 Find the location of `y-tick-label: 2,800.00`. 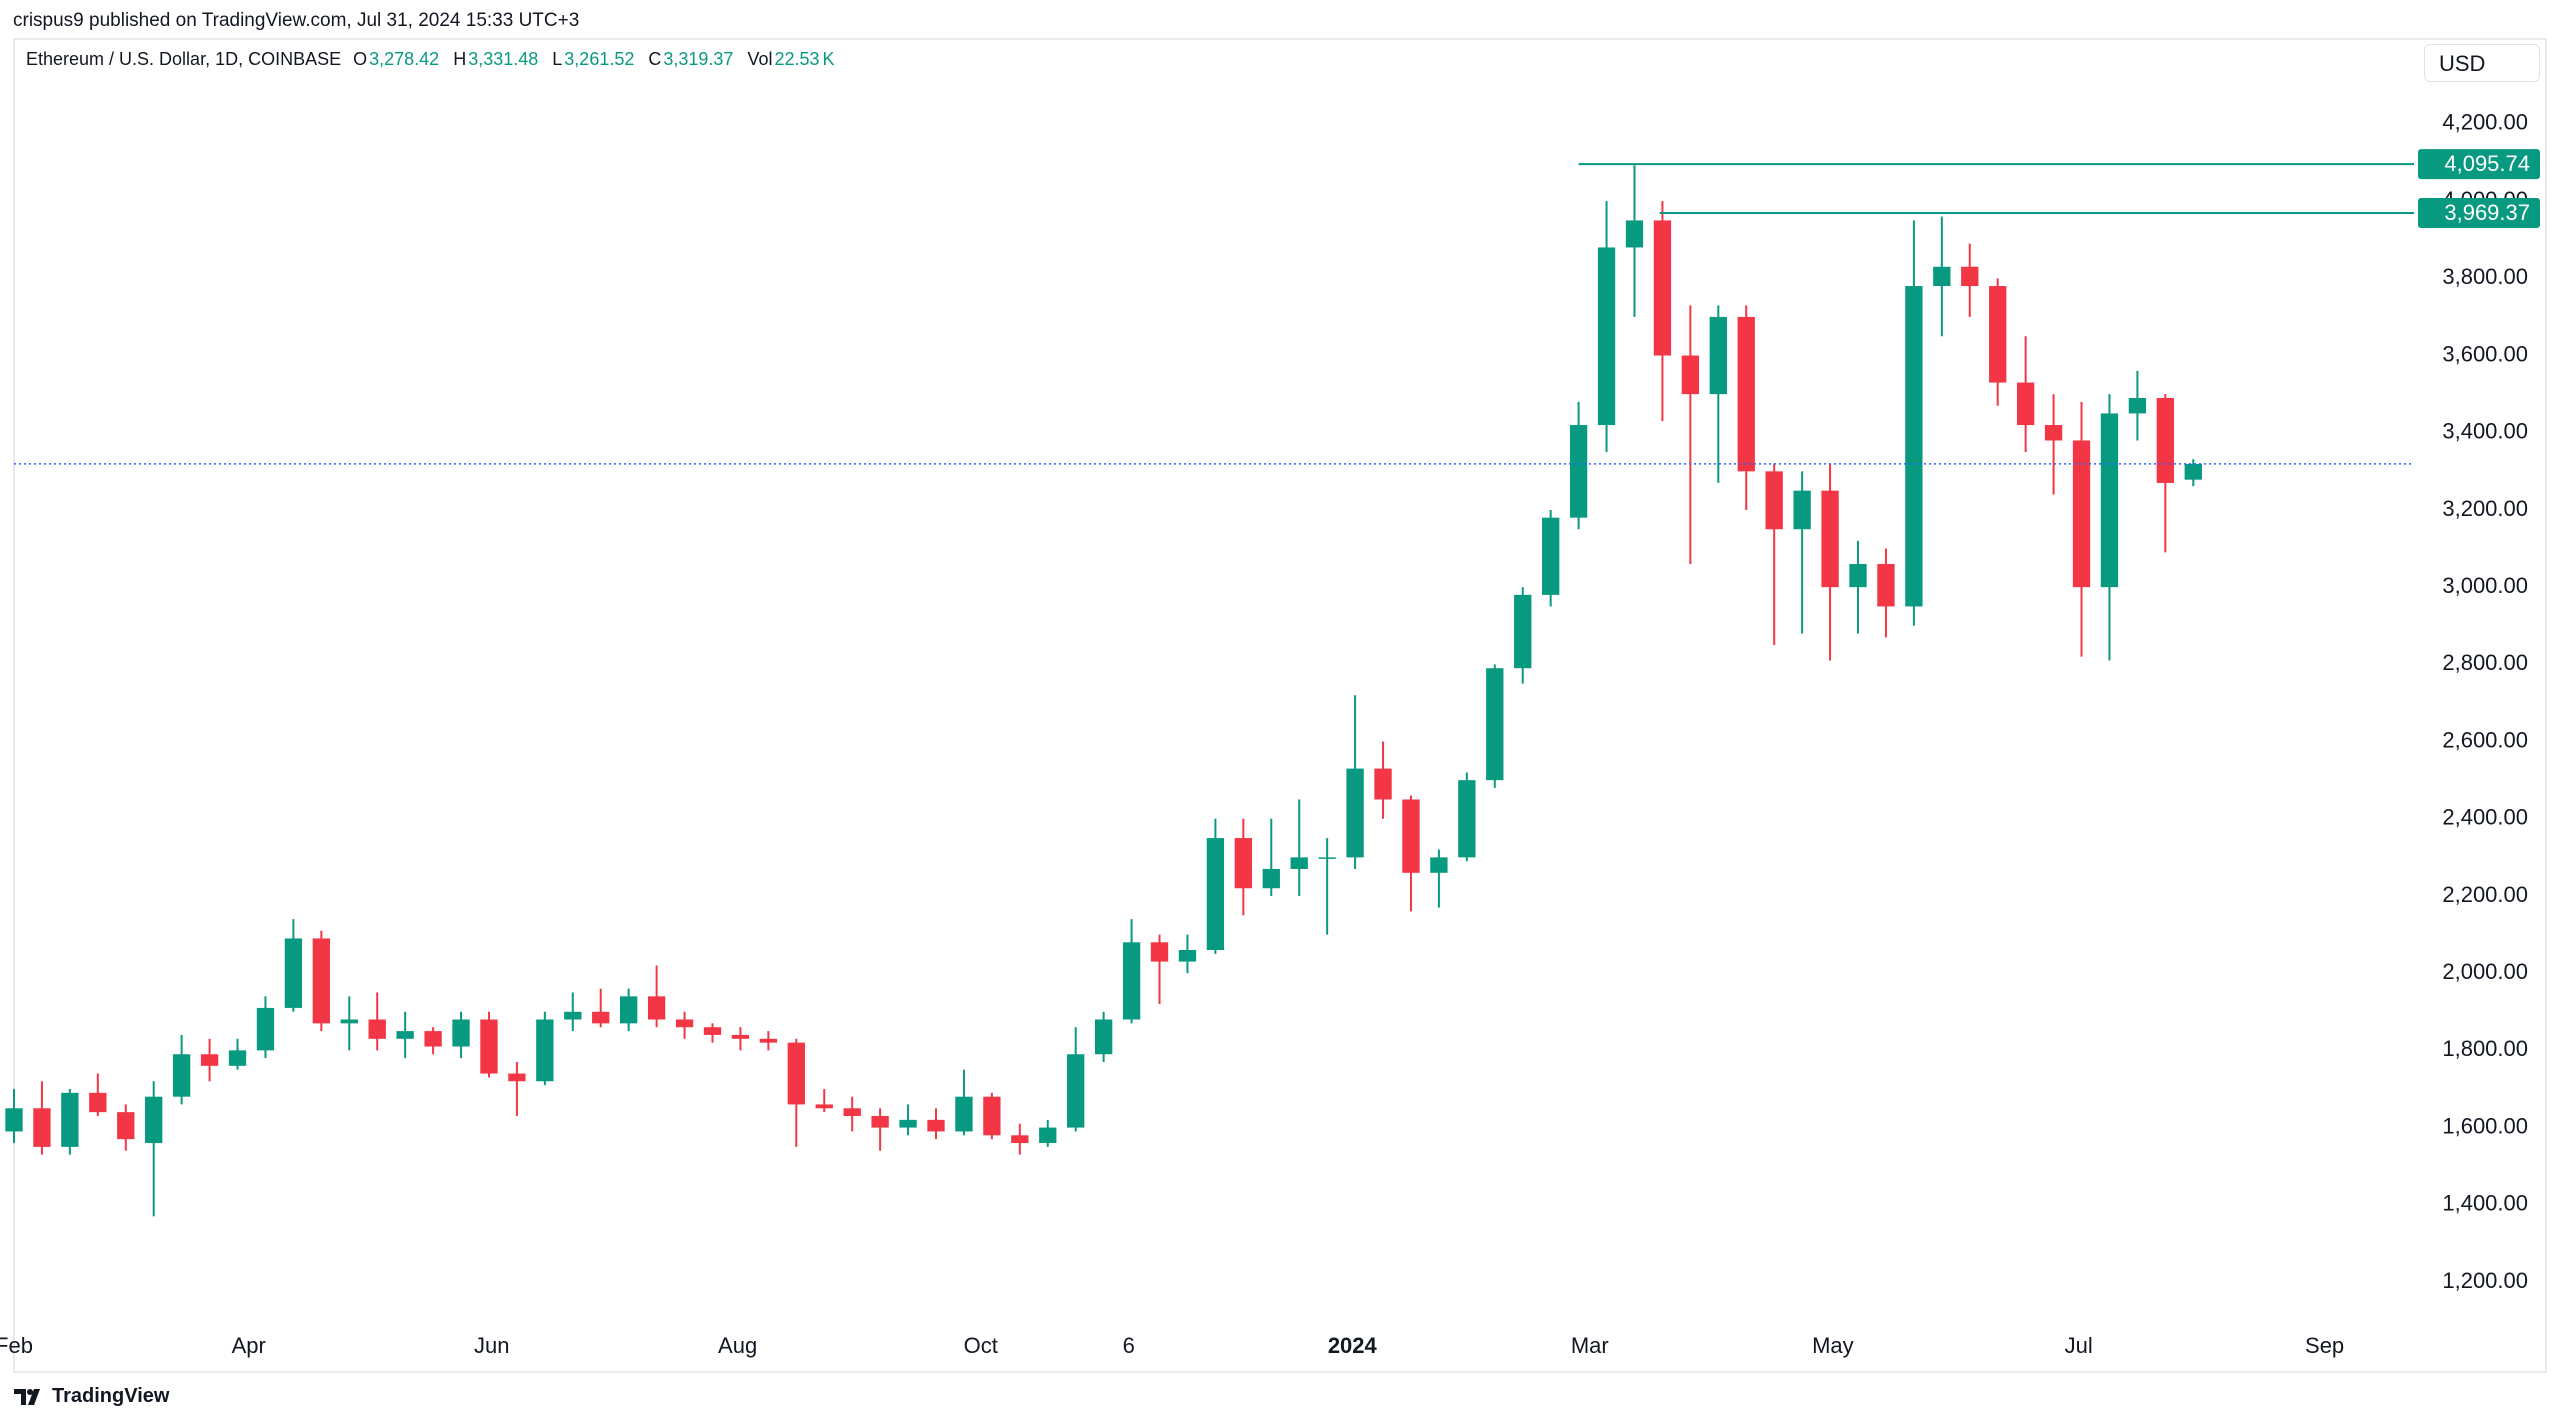

y-tick-label: 2,800.00 is located at coordinates (2485, 662).